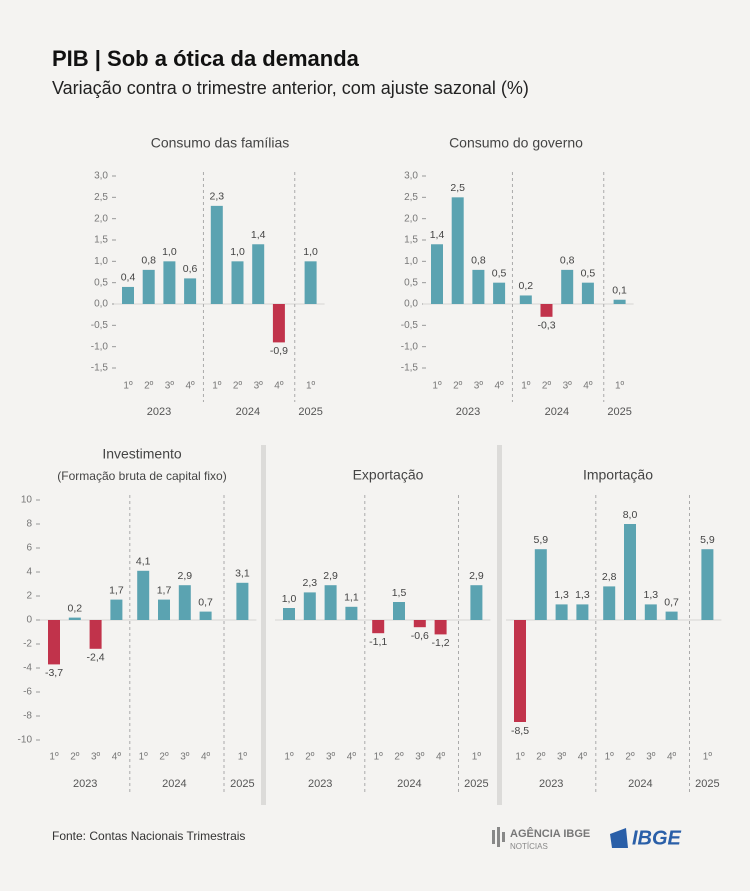 The width and height of the screenshot is (750, 891). Describe the element at coordinates (550, 833) in the screenshot. I see `agency-name: AGÊNCIA IBGE` at that location.